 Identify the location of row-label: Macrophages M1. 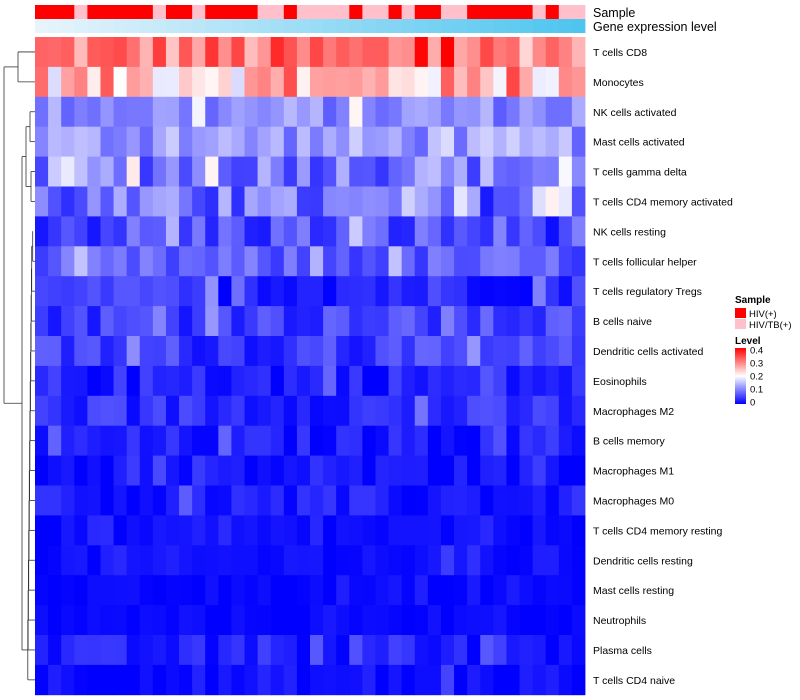
(633, 472).